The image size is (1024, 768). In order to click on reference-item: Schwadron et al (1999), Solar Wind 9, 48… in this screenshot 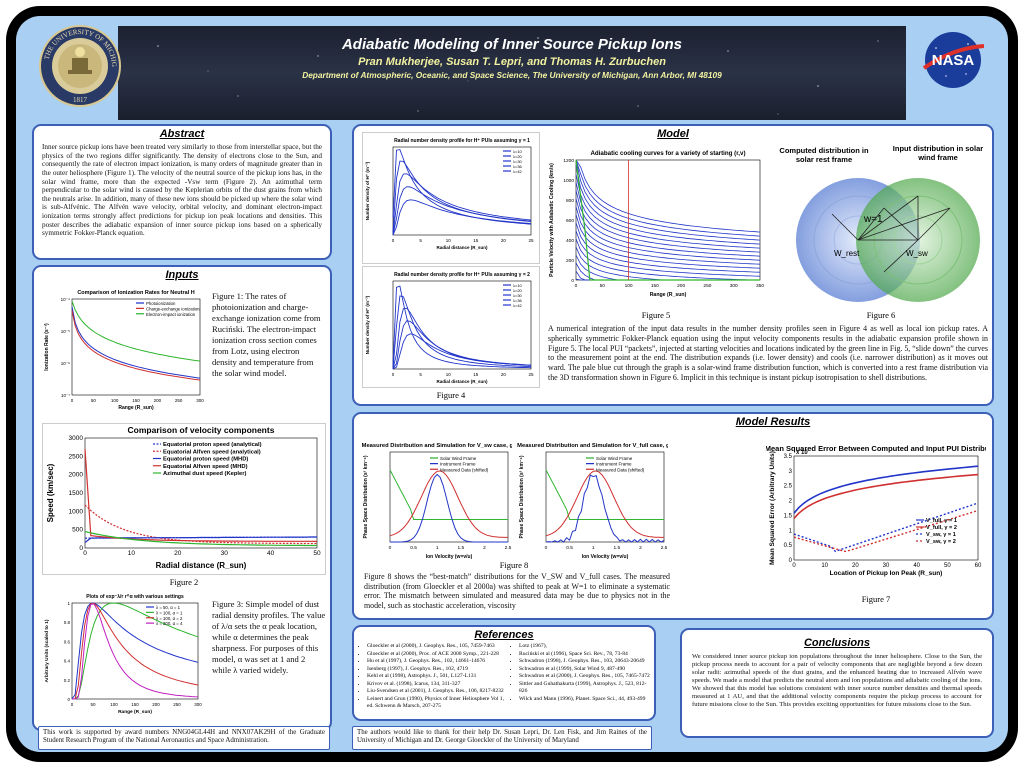, I will do `click(586, 670)`.